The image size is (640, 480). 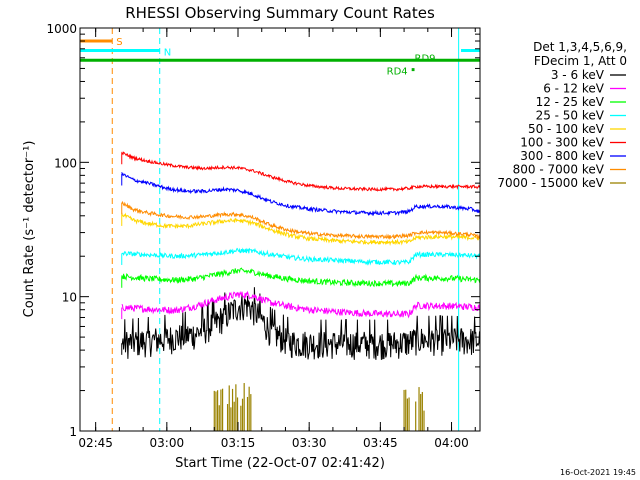 What do you see at coordinates (95, 443) in the screenshot?
I see `x-tick-label-0: 02:45` at bounding box center [95, 443].